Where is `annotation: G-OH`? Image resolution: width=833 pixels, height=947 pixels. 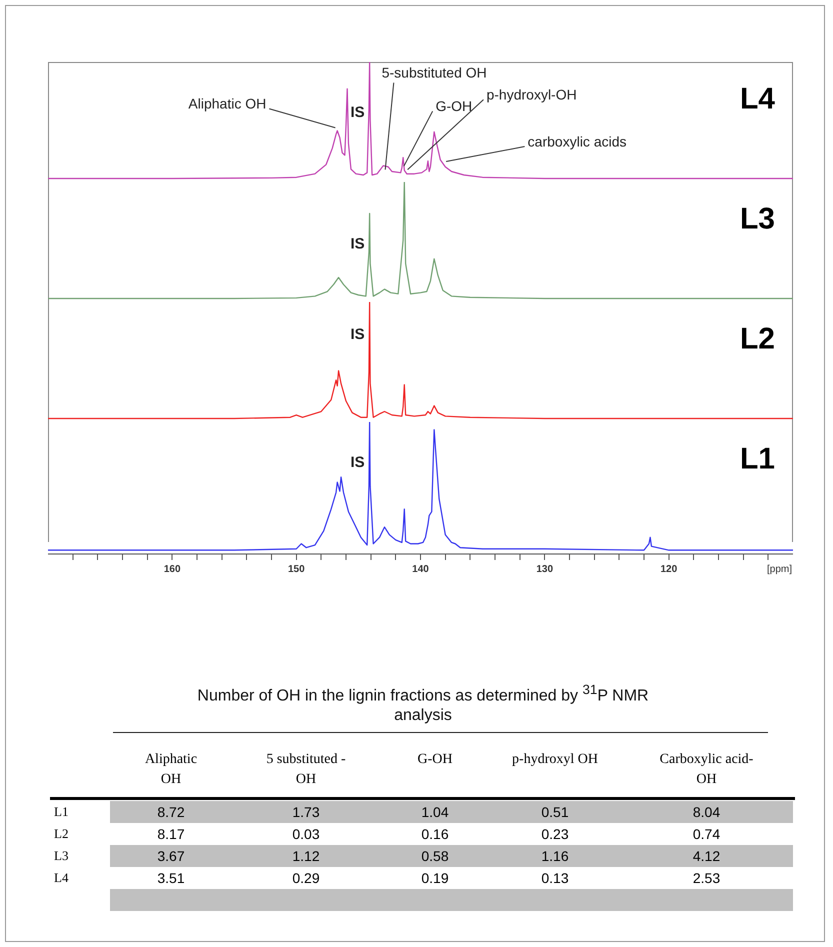
annotation: G-OH is located at coordinates (454, 106).